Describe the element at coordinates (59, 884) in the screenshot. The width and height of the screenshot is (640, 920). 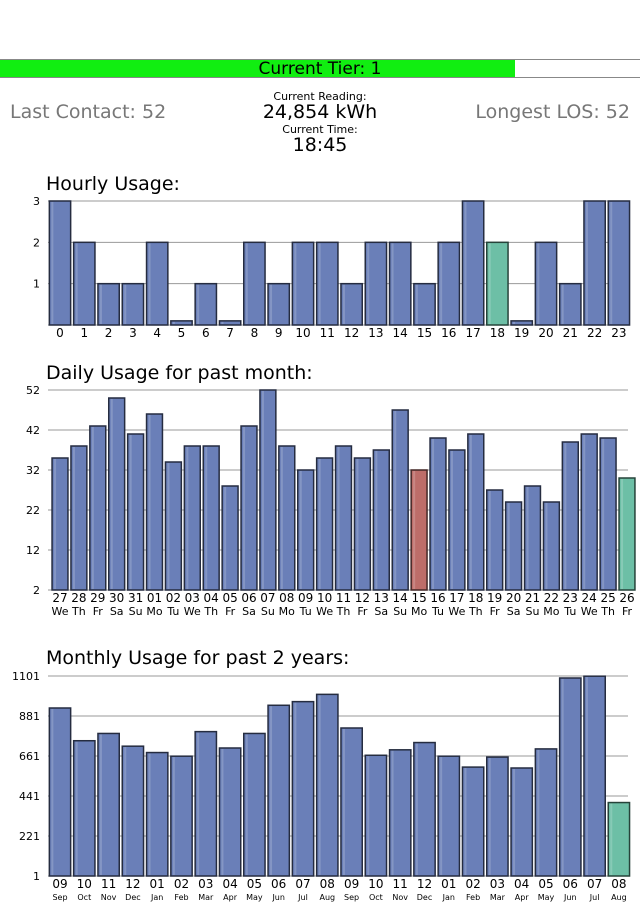
I see `x-tick-label: 09` at that location.